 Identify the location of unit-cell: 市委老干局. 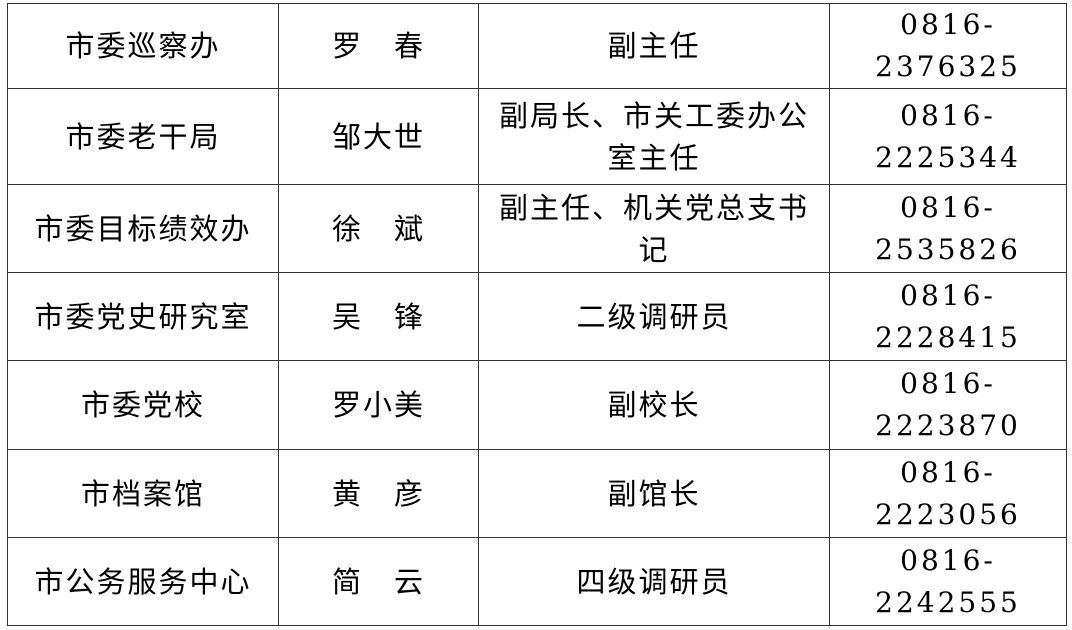
(143, 136).